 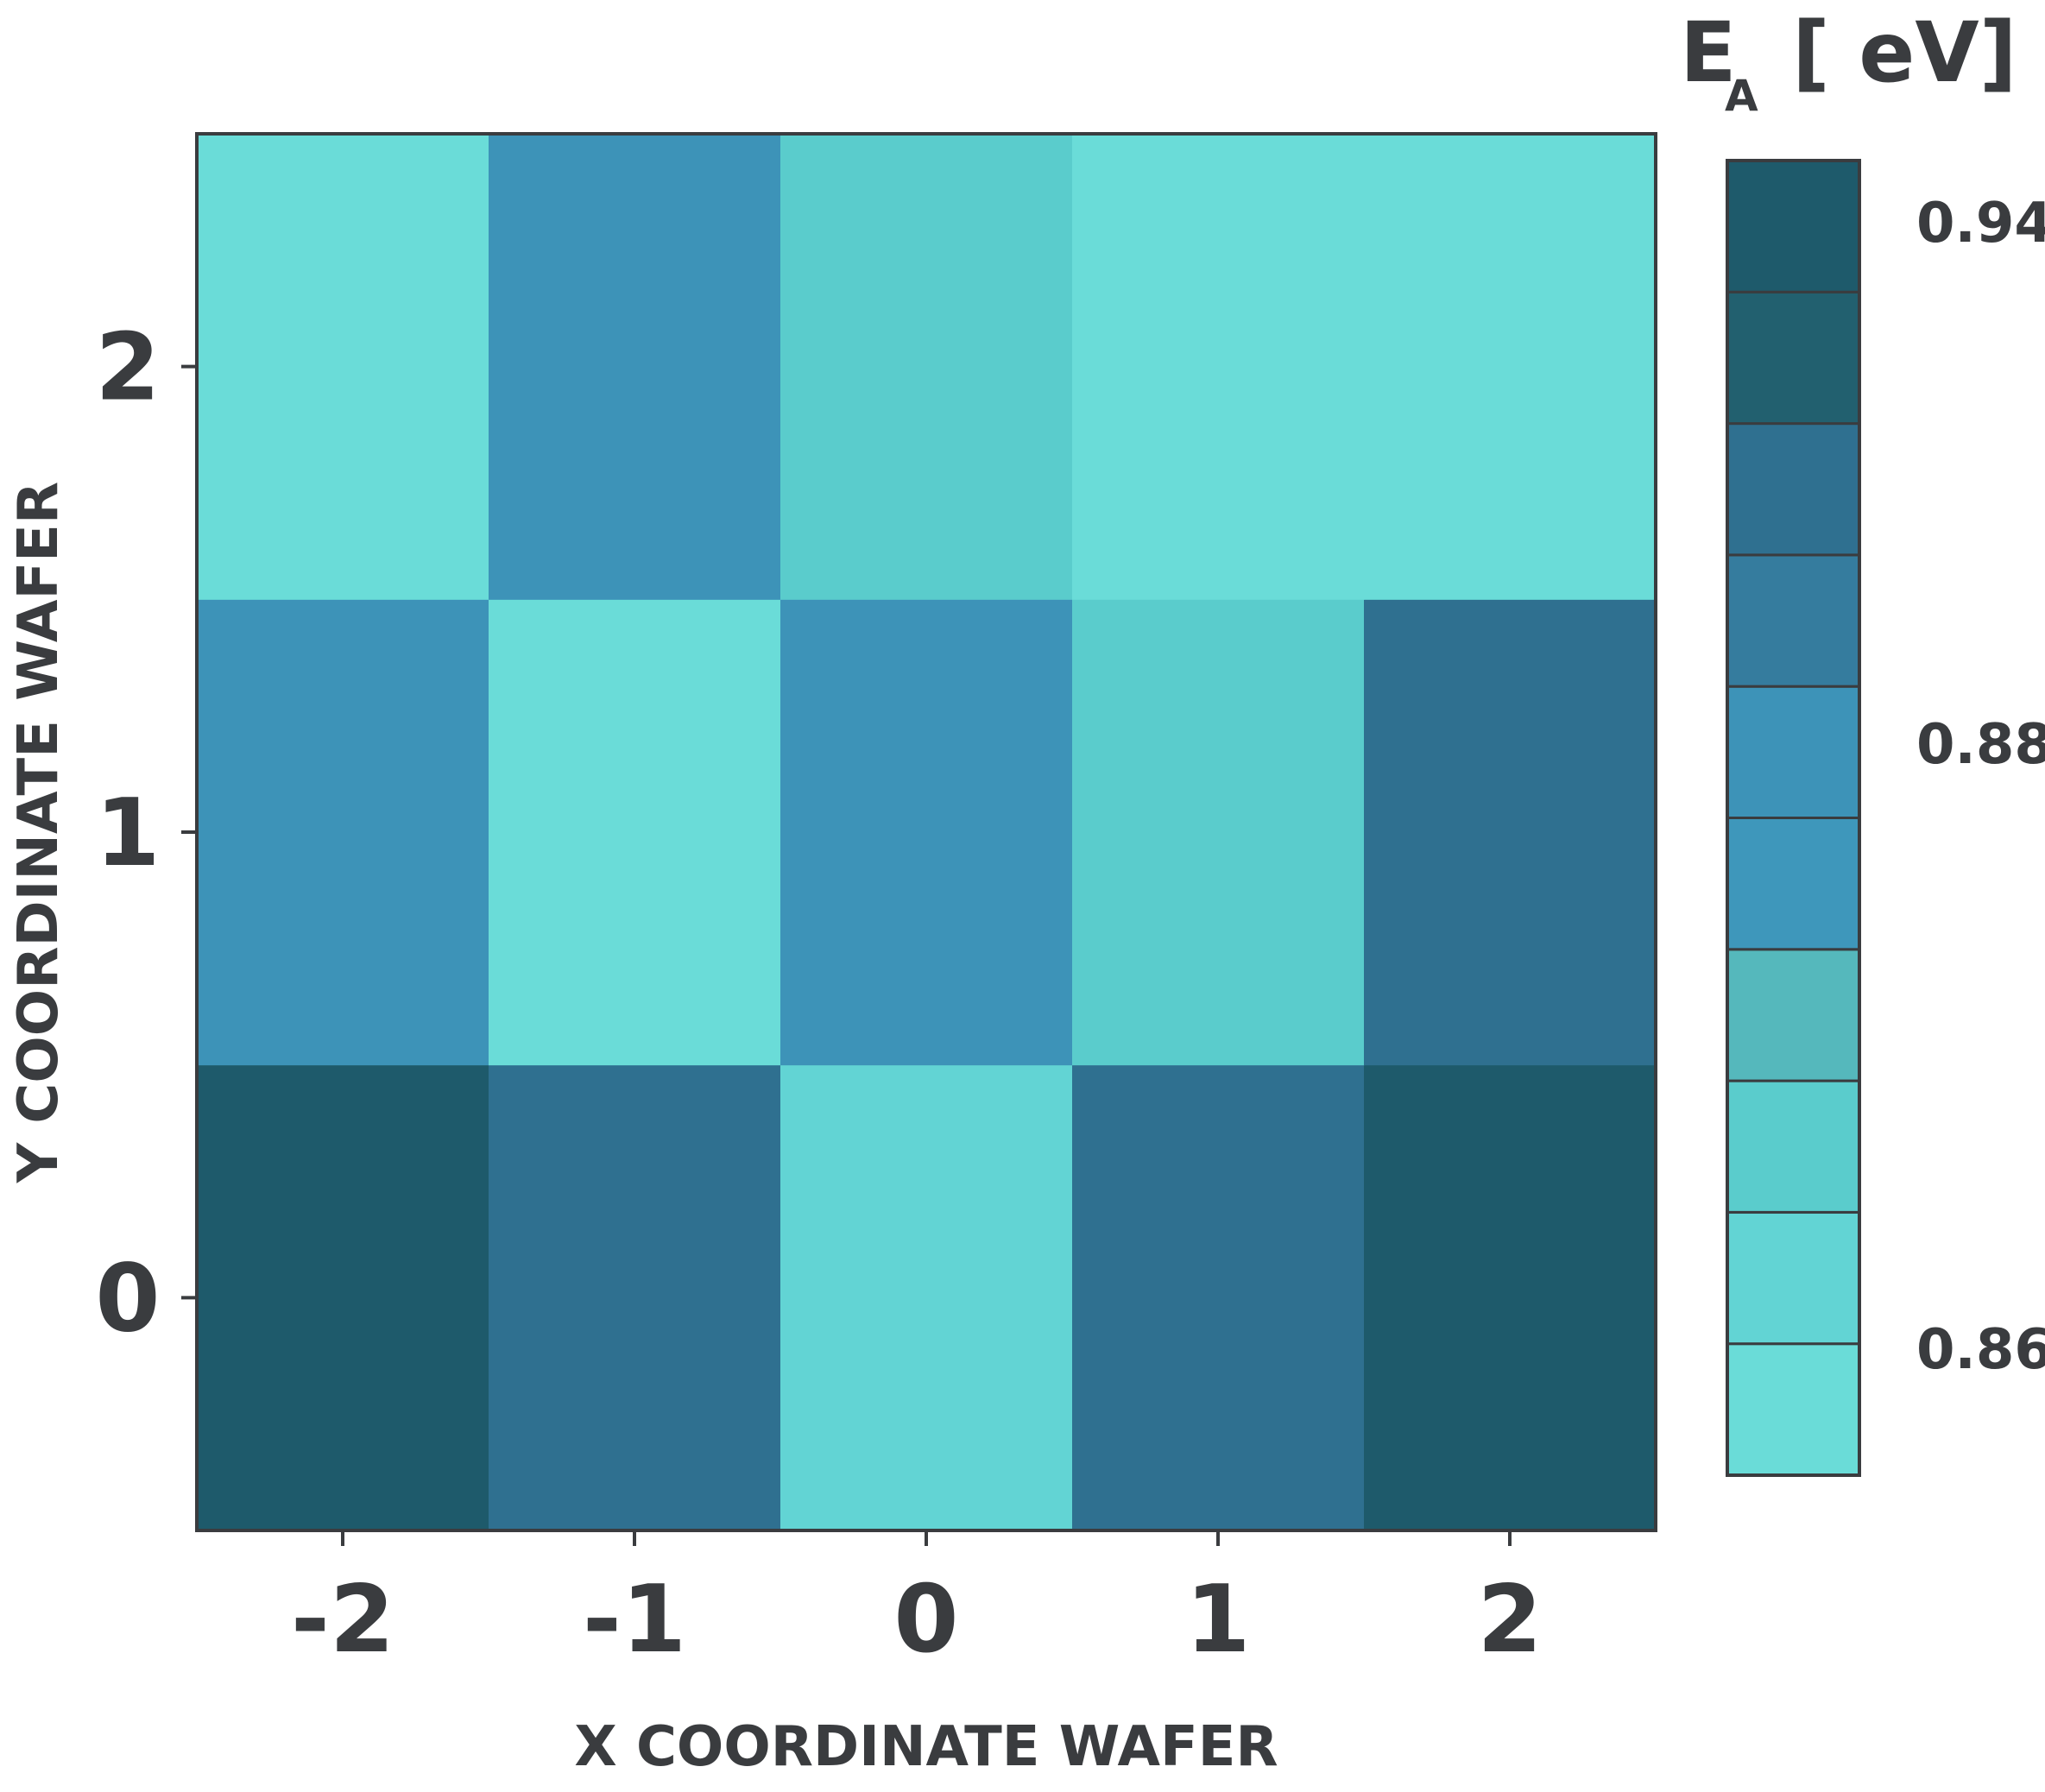 What do you see at coordinates (1708, 52) in the screenshot?
I see `colorbar-title-symbol: E` at bounding box center [1708, 52].